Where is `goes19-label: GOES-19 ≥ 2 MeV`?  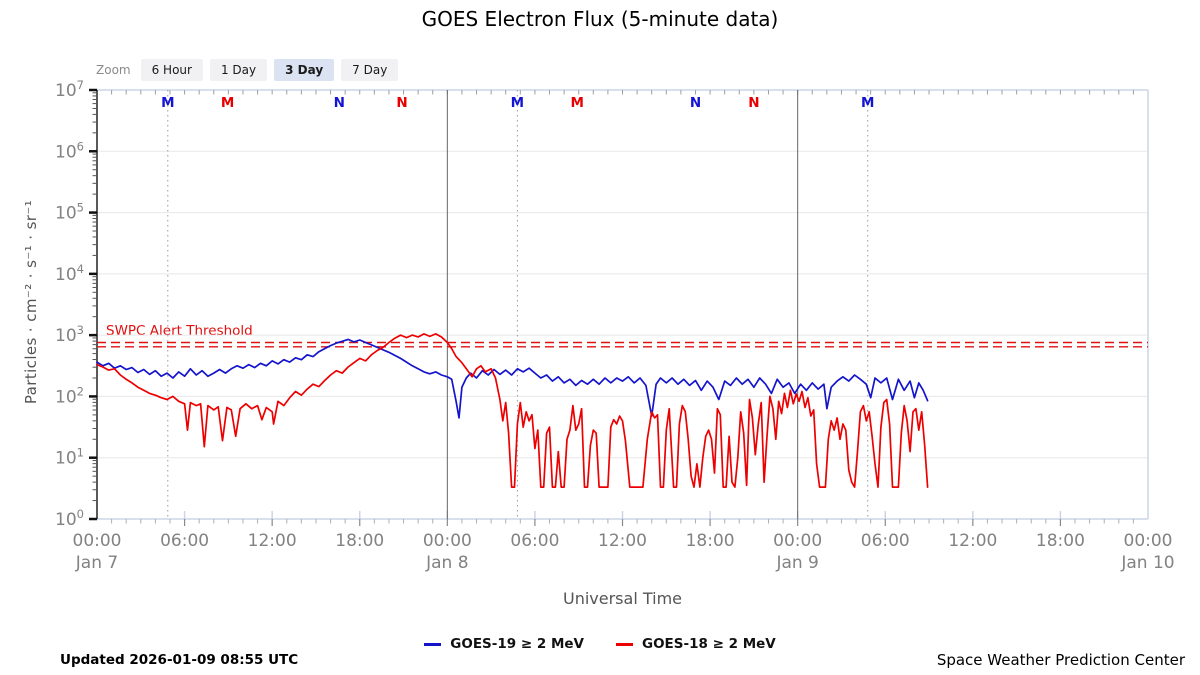
goes19-label: GOES-19 ≥ 2 MeV is located at coordinates (517, 644).